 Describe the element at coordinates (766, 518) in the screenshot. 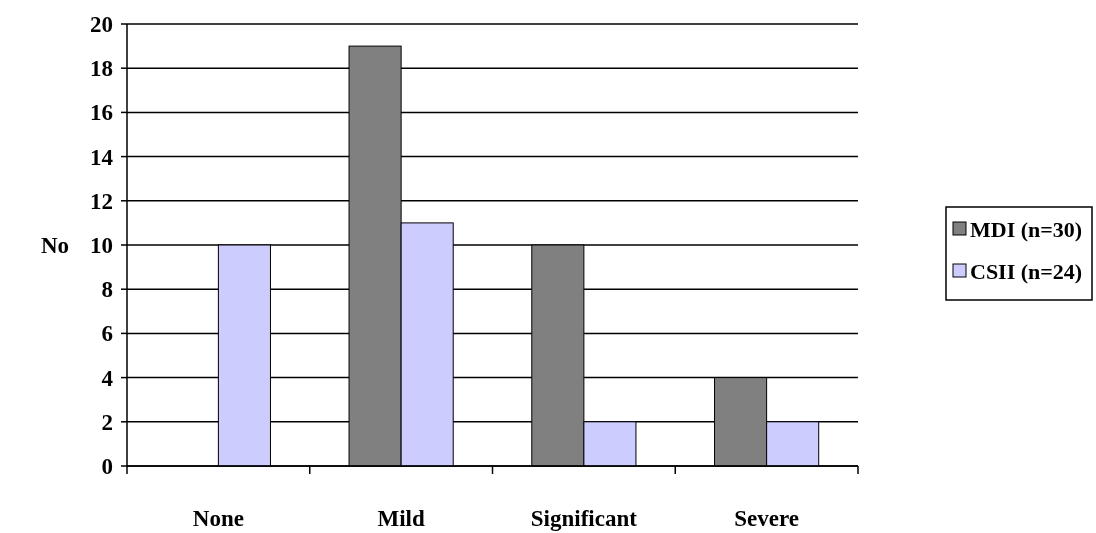

I see `x-tick-label: Severe` at that location.